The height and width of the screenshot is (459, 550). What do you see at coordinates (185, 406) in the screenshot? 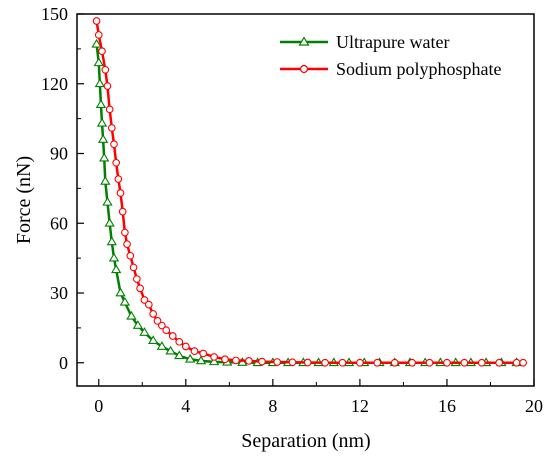
I see `x-tick-label: 4` at bounding box center [185, 406].